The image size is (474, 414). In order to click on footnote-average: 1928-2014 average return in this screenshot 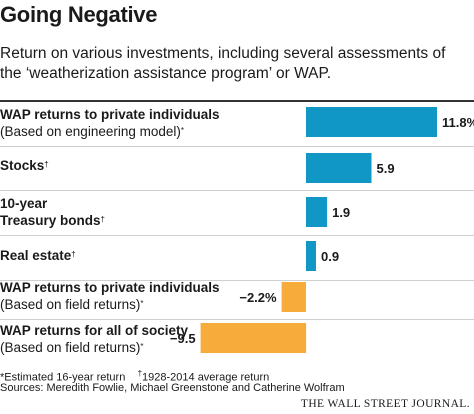, I will do `click(206, 377)`.